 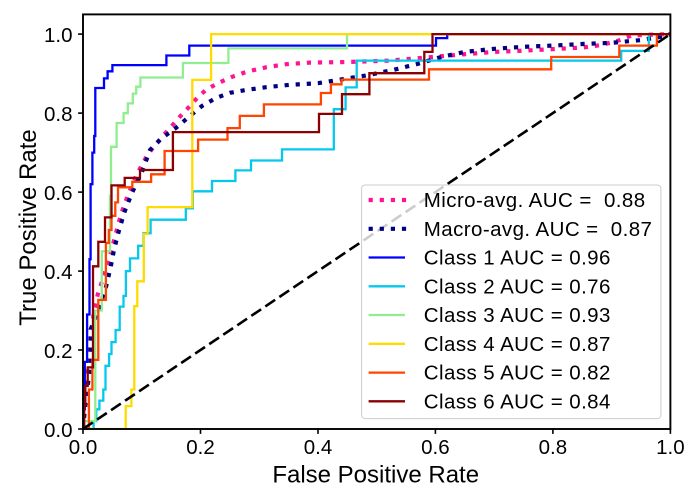 What do you see at coordinates (375, 475) in the screenshot?
I see `svg-text: False Positive Rate` at bounding box center [375, 475].